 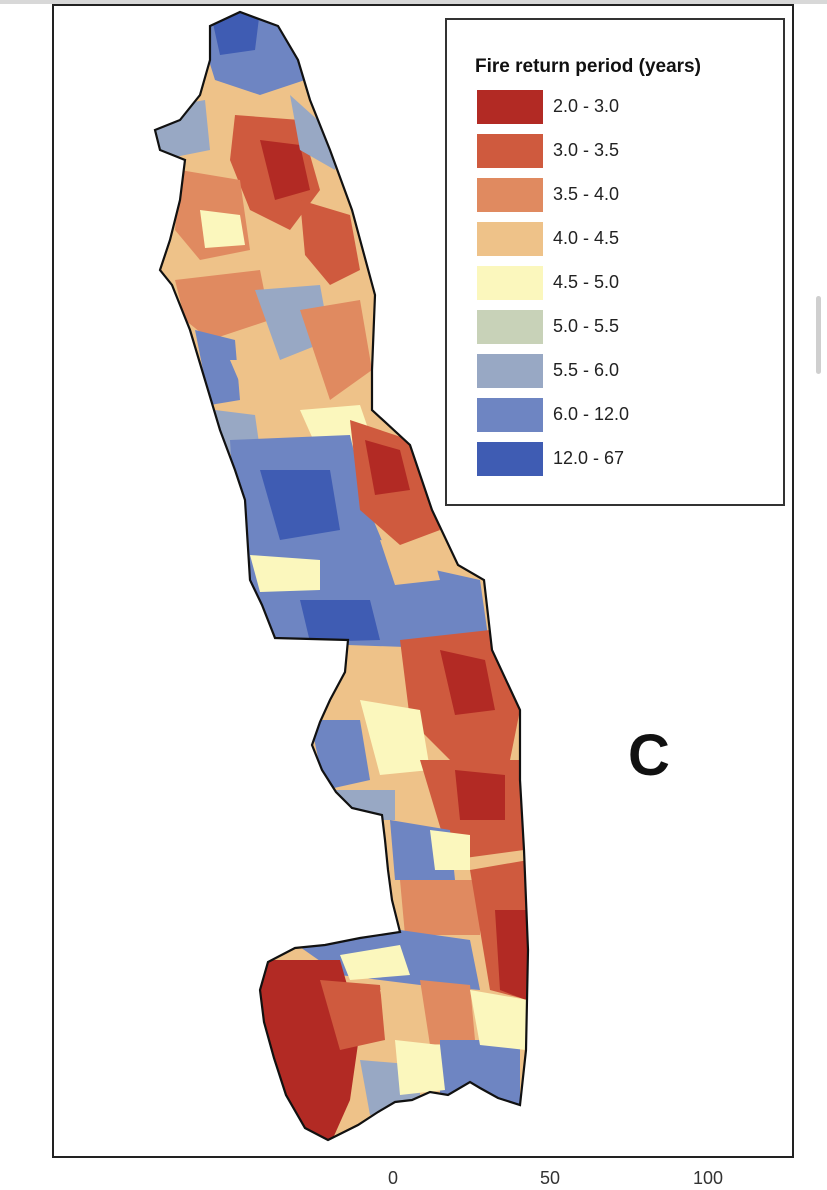 What do you see at coordinates (622, 107) in the screenshot?
I see `legend-item: 2.0 - 3.0` at bounding box center [622, 107].